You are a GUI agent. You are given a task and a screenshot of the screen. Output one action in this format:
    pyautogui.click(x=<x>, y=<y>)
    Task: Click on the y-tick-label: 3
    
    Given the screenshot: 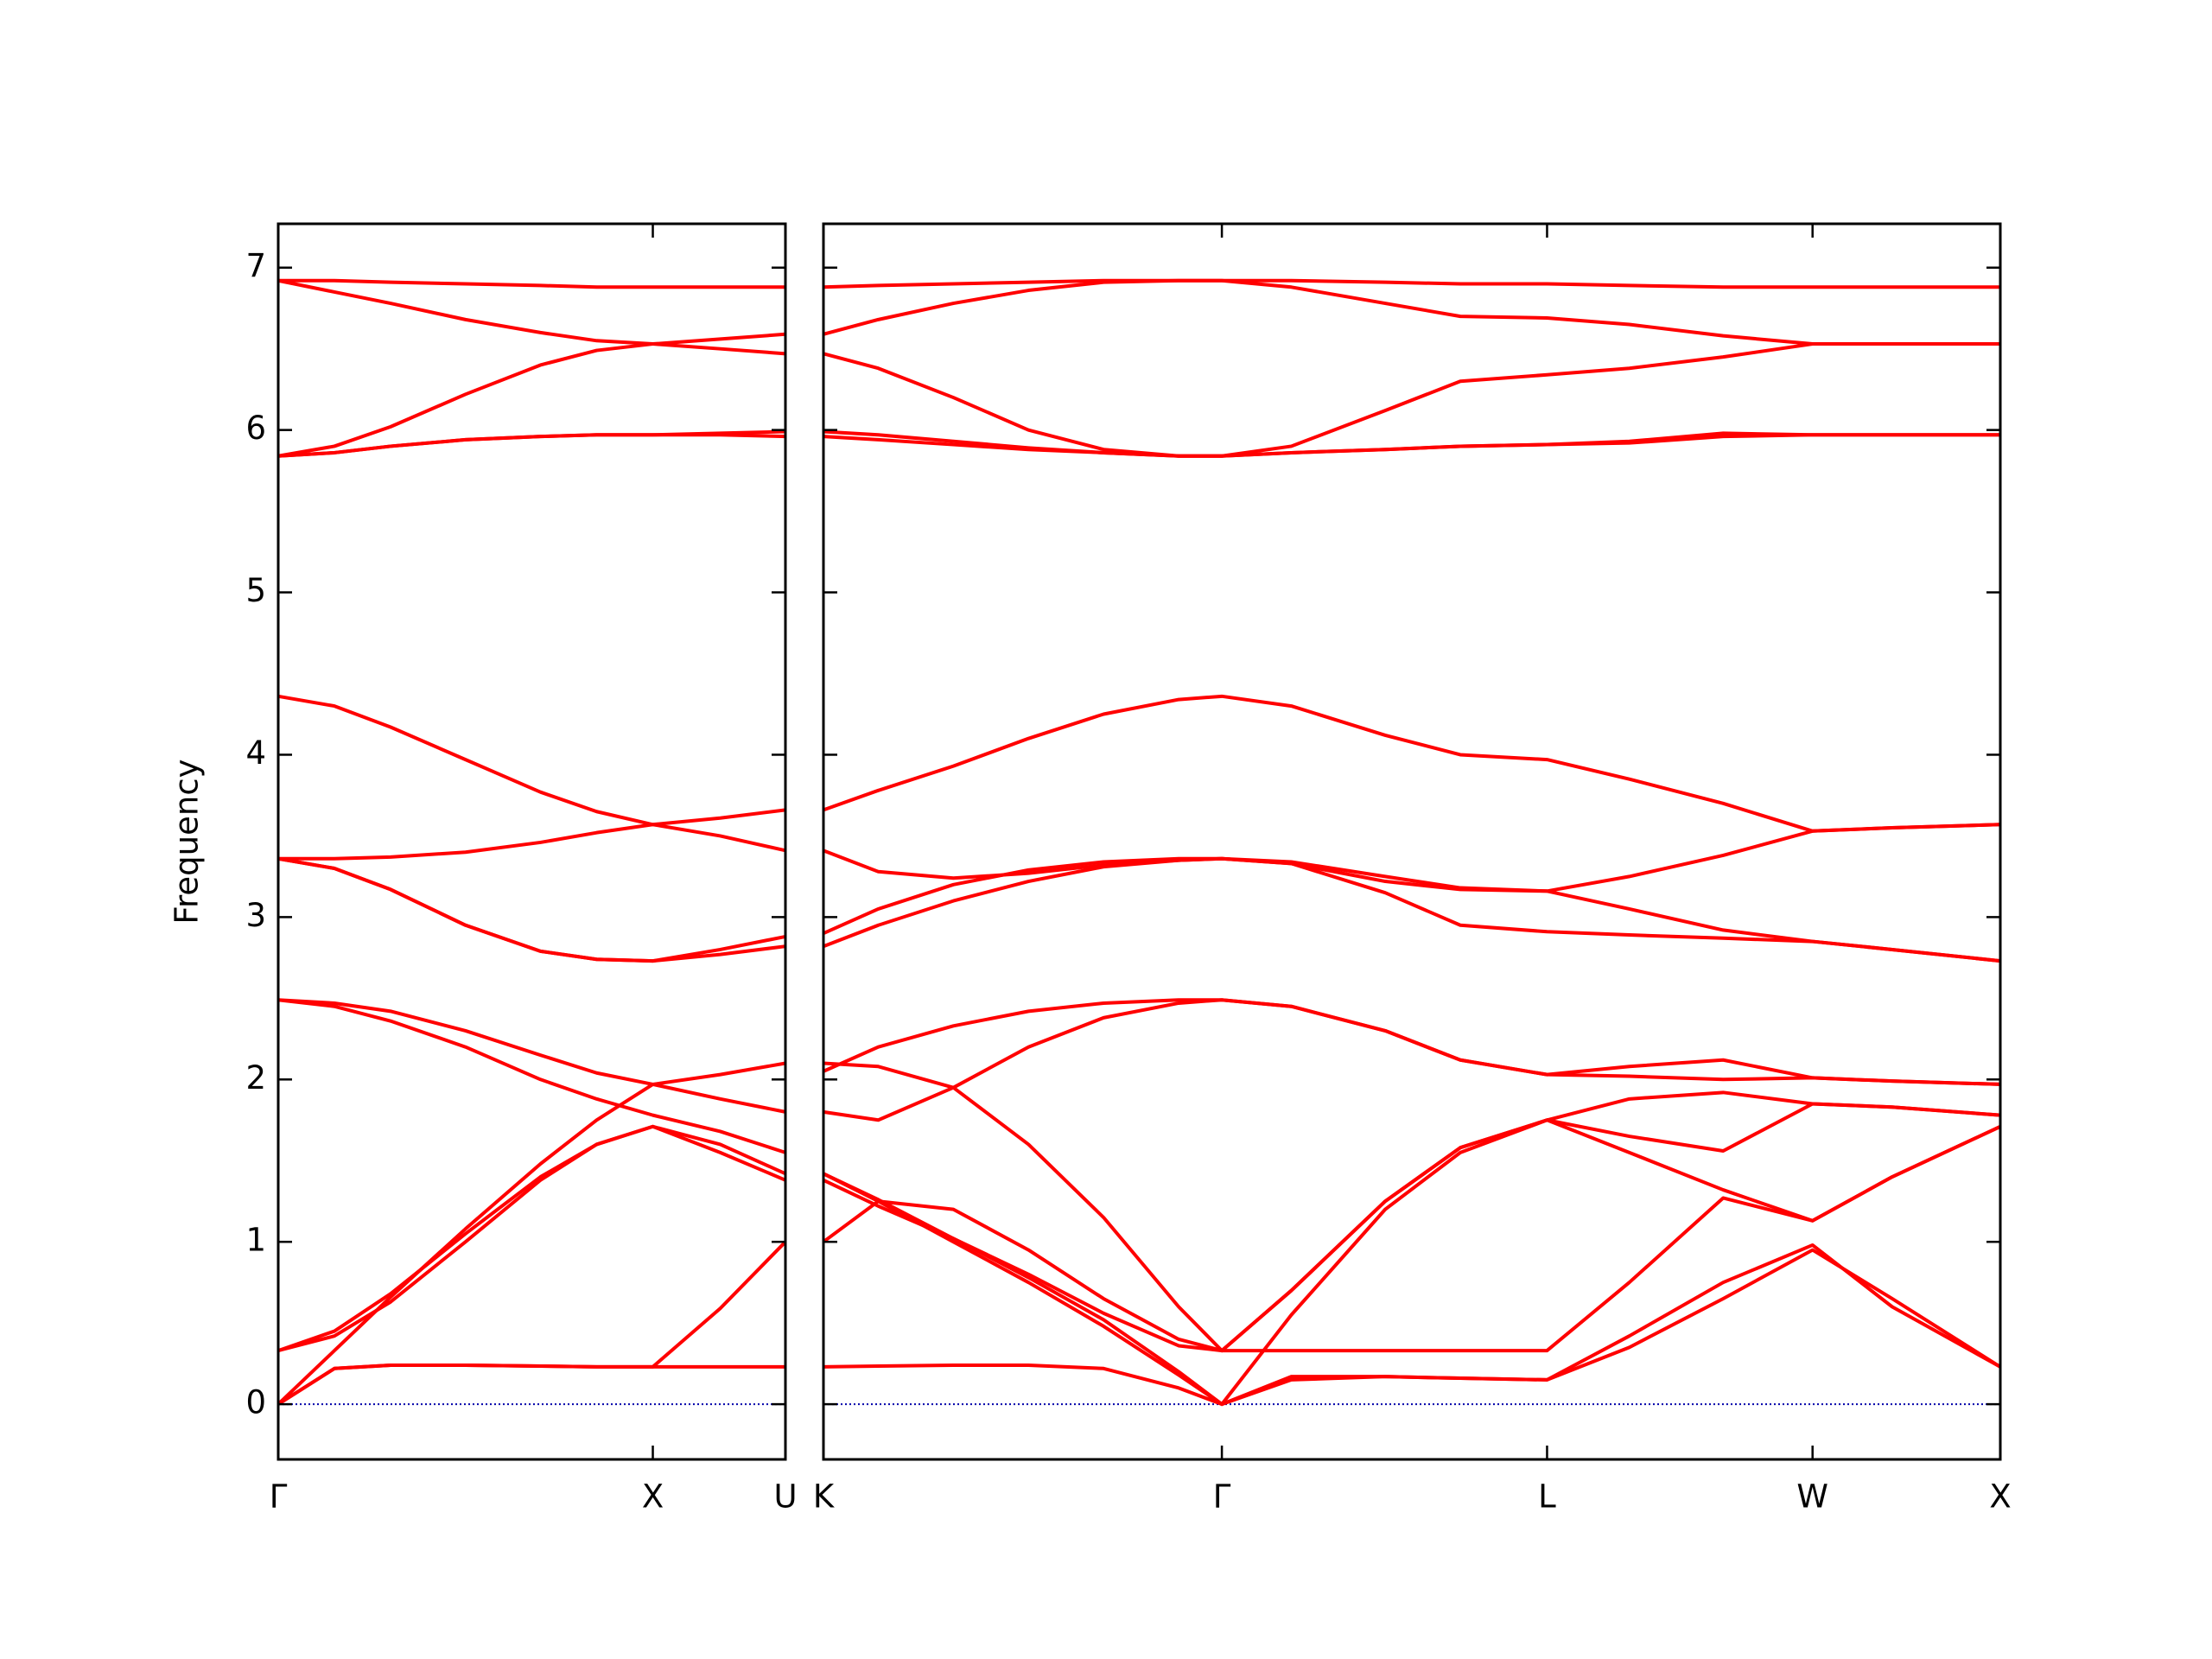 What is the action you would take?
    pyautogui.click(x=255, y=915)
    